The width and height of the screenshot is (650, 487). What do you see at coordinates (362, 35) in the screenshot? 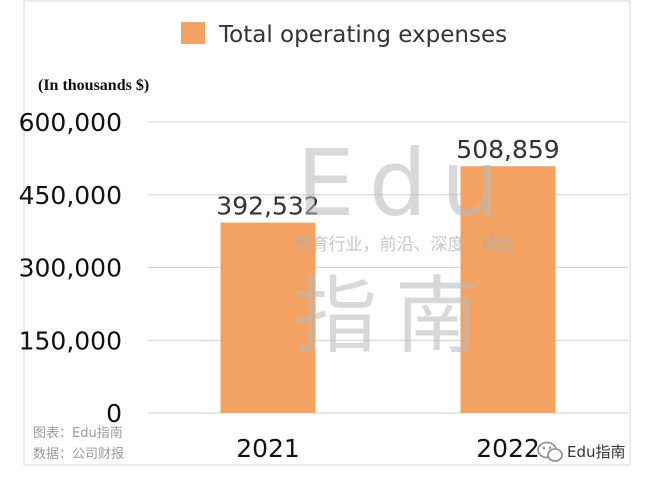
I see `legend-label: Total operating expenses` at bounding box center [362, 35].